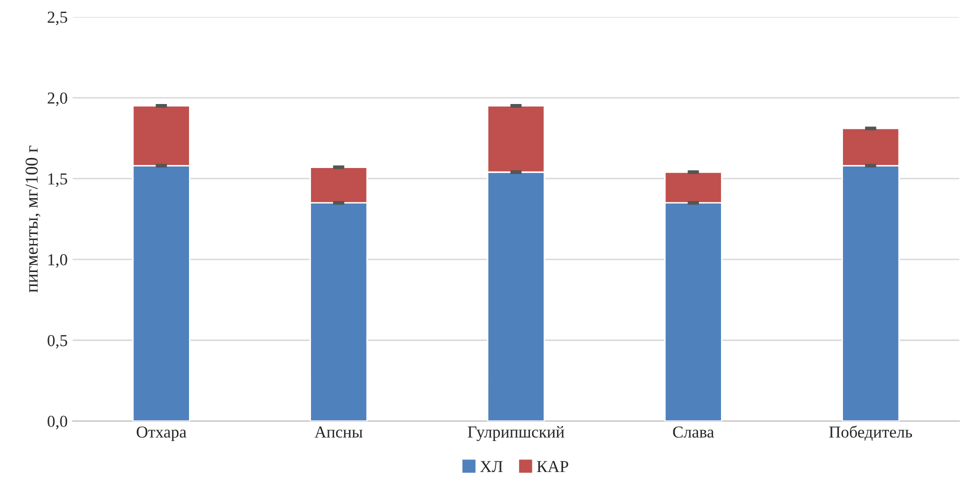 Image resolution: width=969 pixels, height=484 pixels. Describe the element at coordinates (58, 19) in the screenshot. I see `y-tick-label: 2,5` at that location.